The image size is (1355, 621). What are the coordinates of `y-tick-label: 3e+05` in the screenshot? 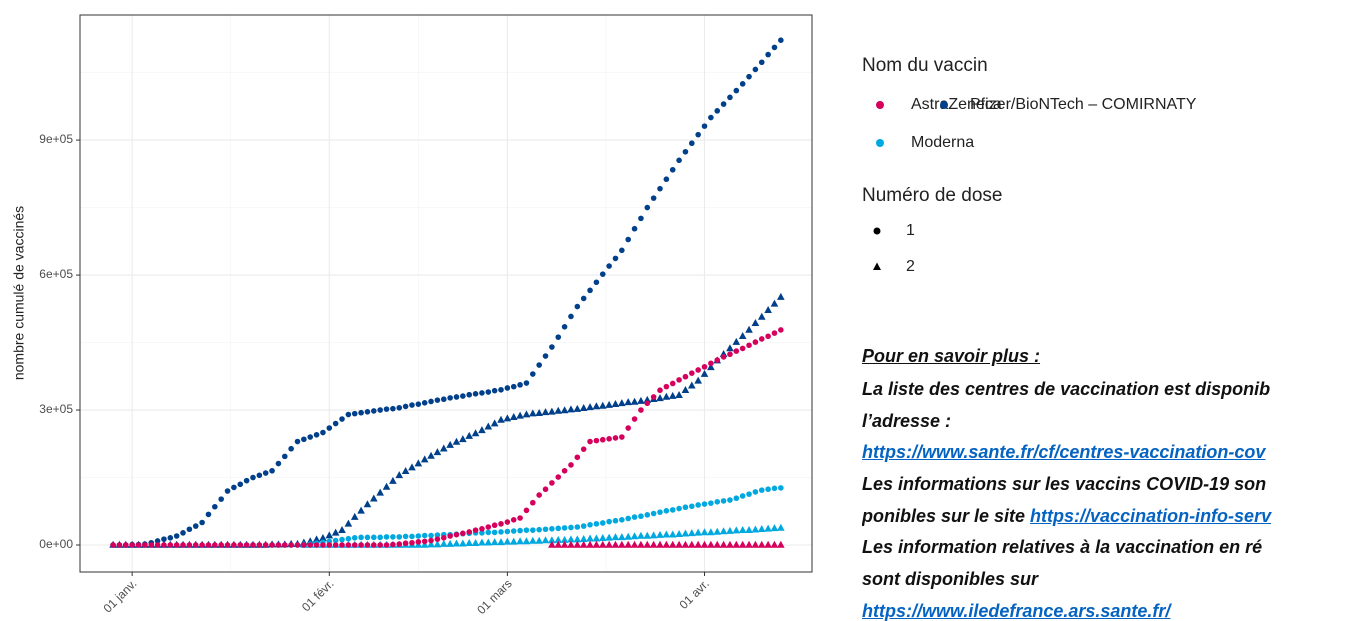 It's located at (56, 409).